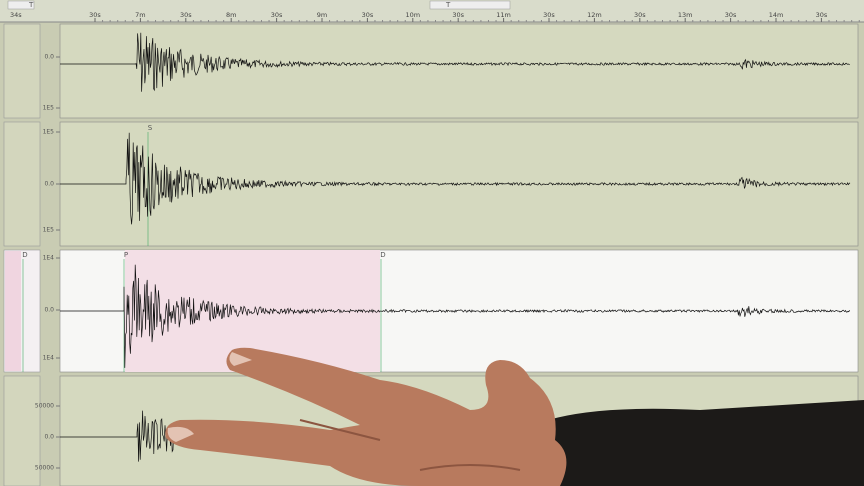 This screenshot has width=864, height=486. What do you see at coordinates (150, 128) in the screenshot?
I see `phase-marker: S` at bounding box center [150, 128].